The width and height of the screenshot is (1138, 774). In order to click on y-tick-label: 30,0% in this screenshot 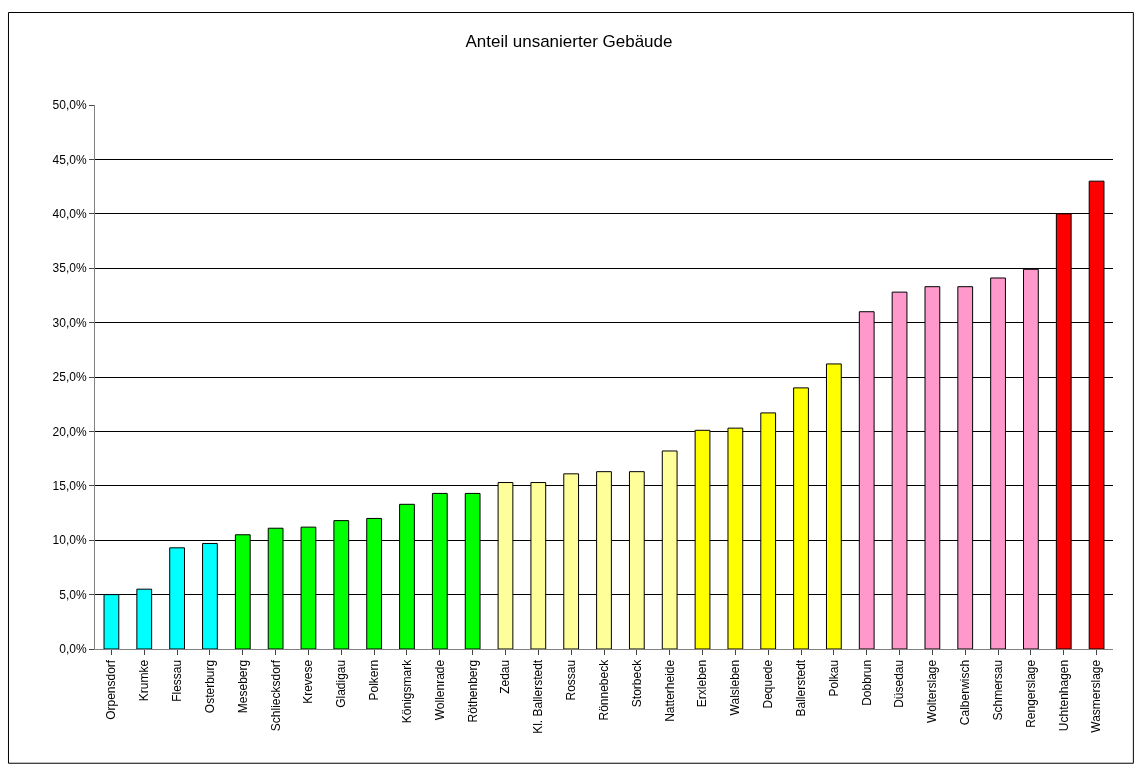, I will do `click(69, 322)`.